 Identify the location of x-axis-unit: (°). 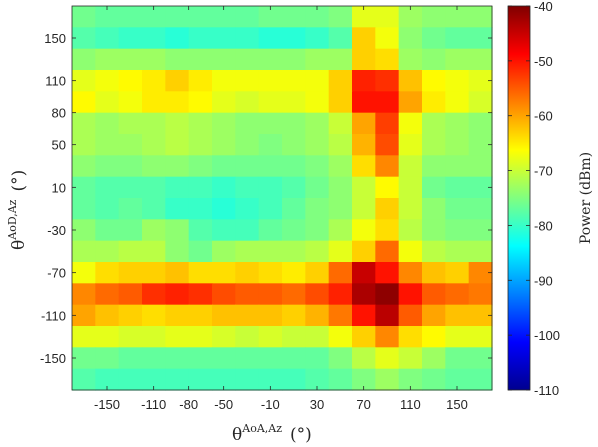
(301, 435).